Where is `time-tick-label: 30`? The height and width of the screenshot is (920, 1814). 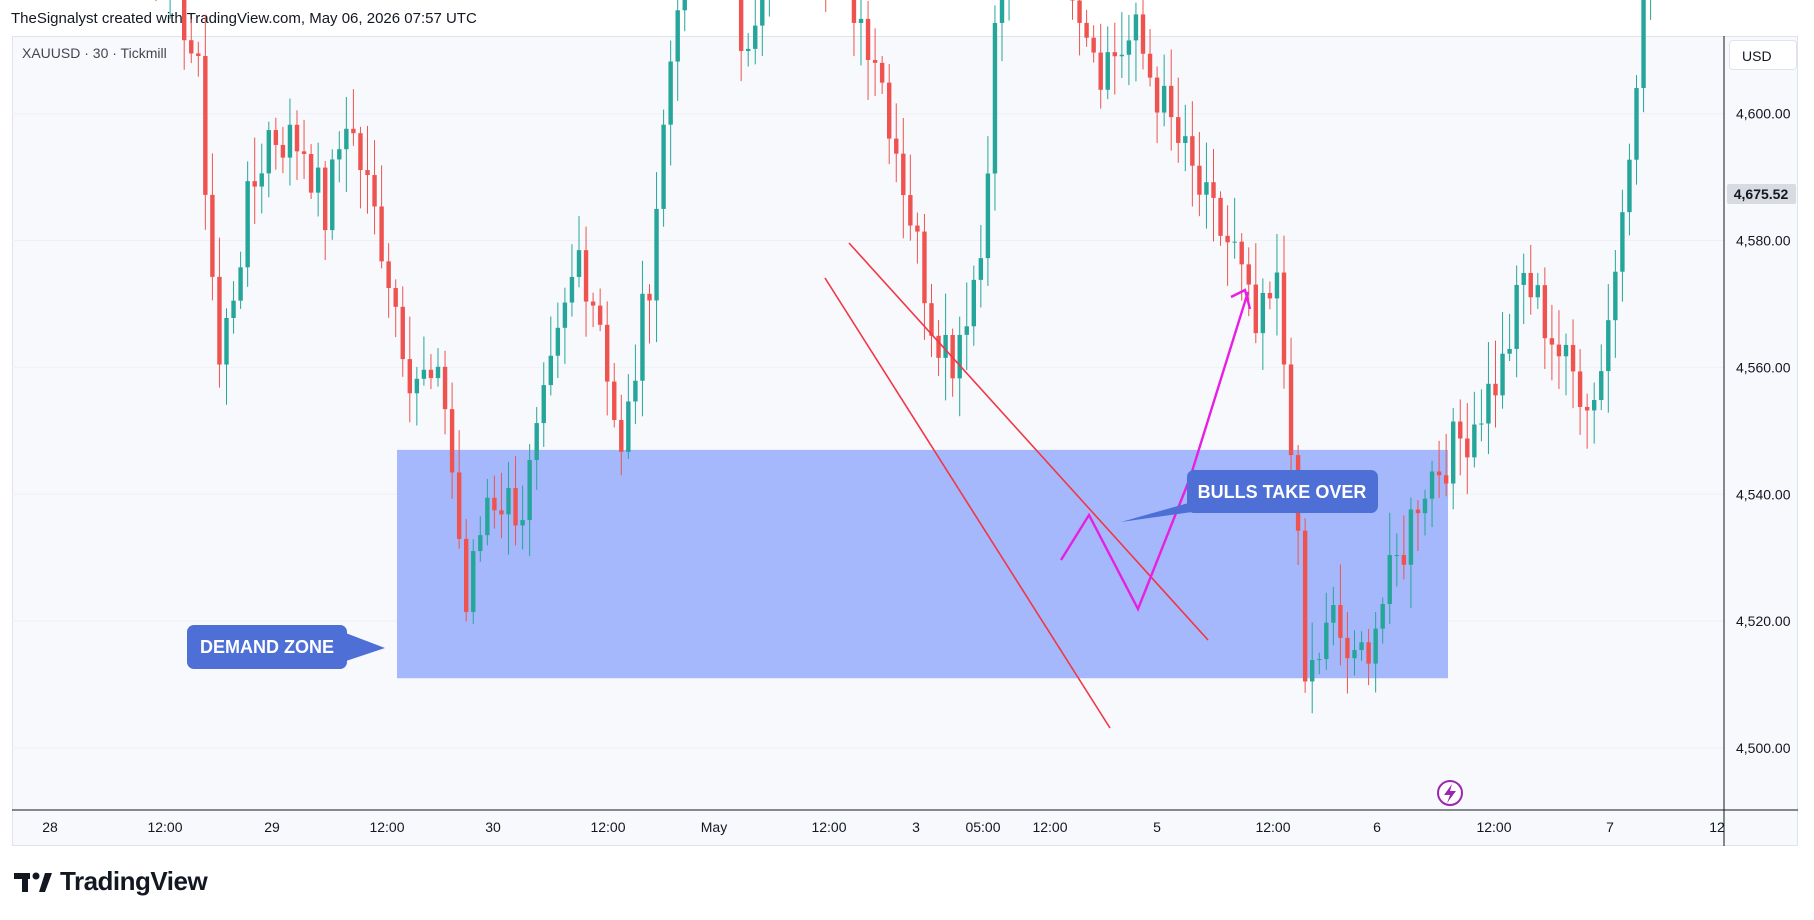 time-tick-label: 30 is located at coordinates (493, 827).